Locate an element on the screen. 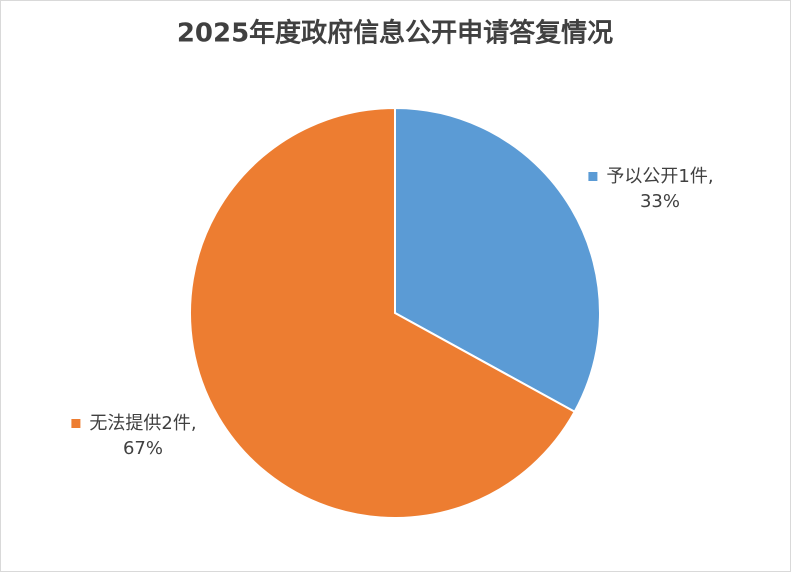 This screenshot has width=791, height=572. data-label-value: 33% is located at coordinates (660, 201).